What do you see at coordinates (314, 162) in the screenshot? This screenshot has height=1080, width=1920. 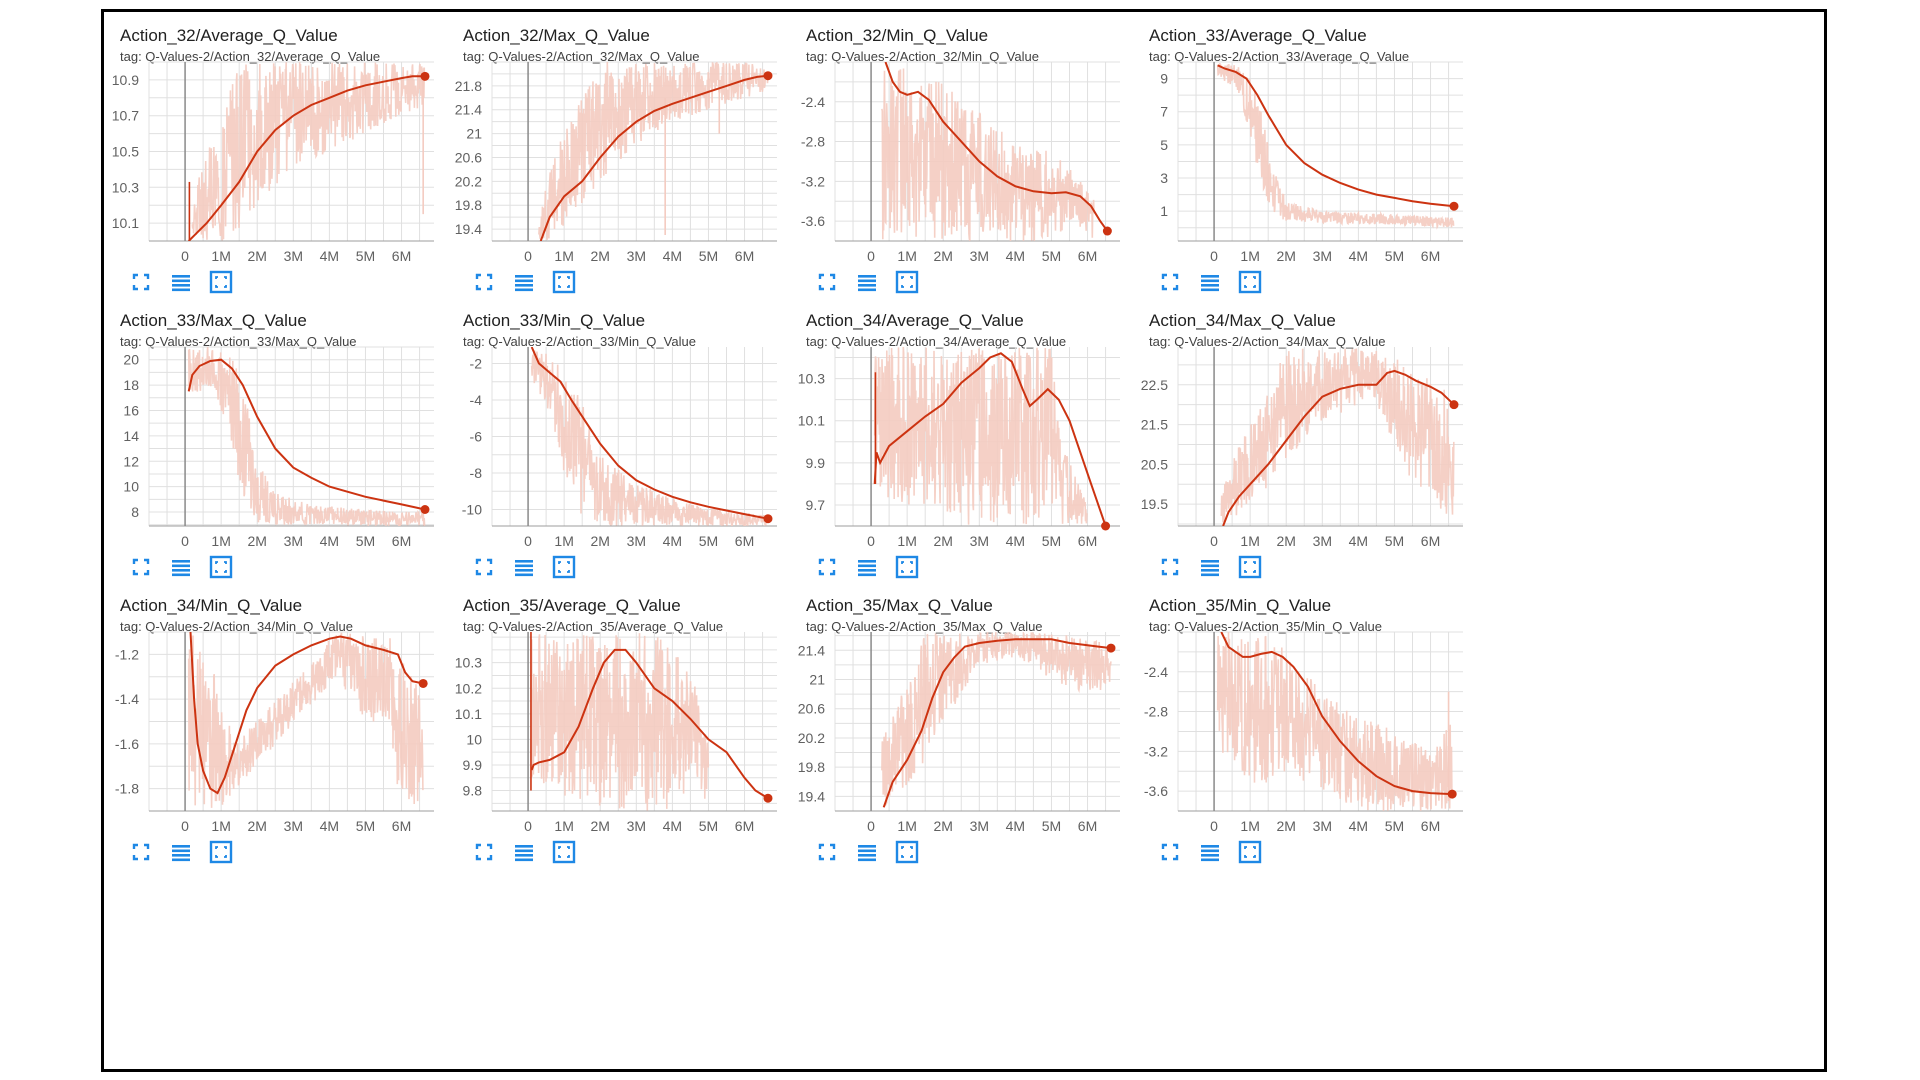 I see `line-chart: 10.1 10.3 10.5 10.7 10.9 0 1M 2M 3M 4M 5M 6M` at bounding box center [314, 162].